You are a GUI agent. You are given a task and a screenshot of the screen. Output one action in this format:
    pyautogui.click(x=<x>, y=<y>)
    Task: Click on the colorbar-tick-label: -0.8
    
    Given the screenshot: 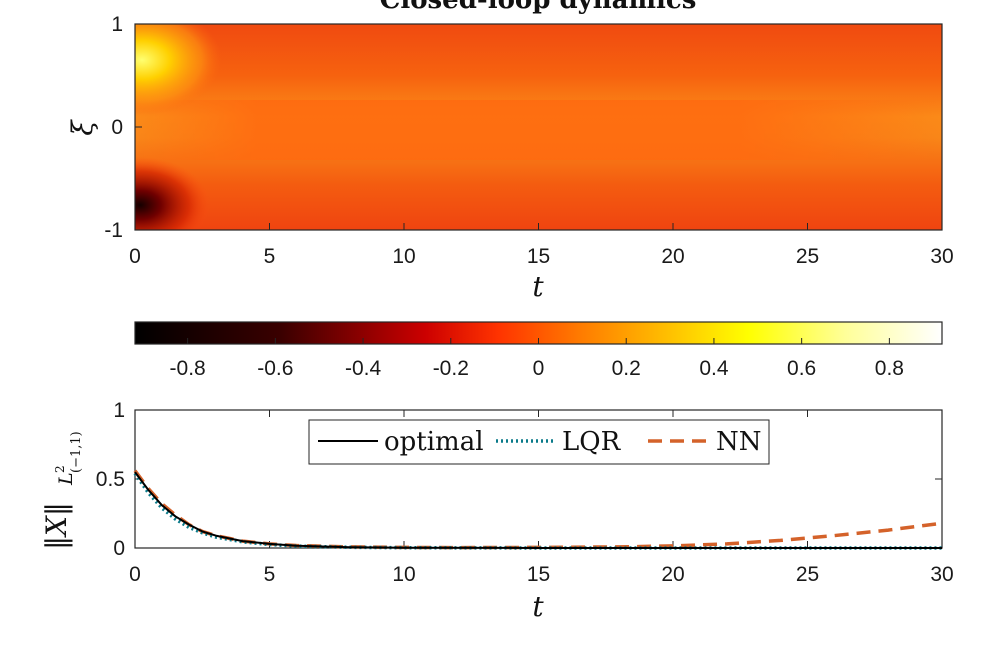 What is the action you would take?
    pyautogui.click(x=188, y=368)
    